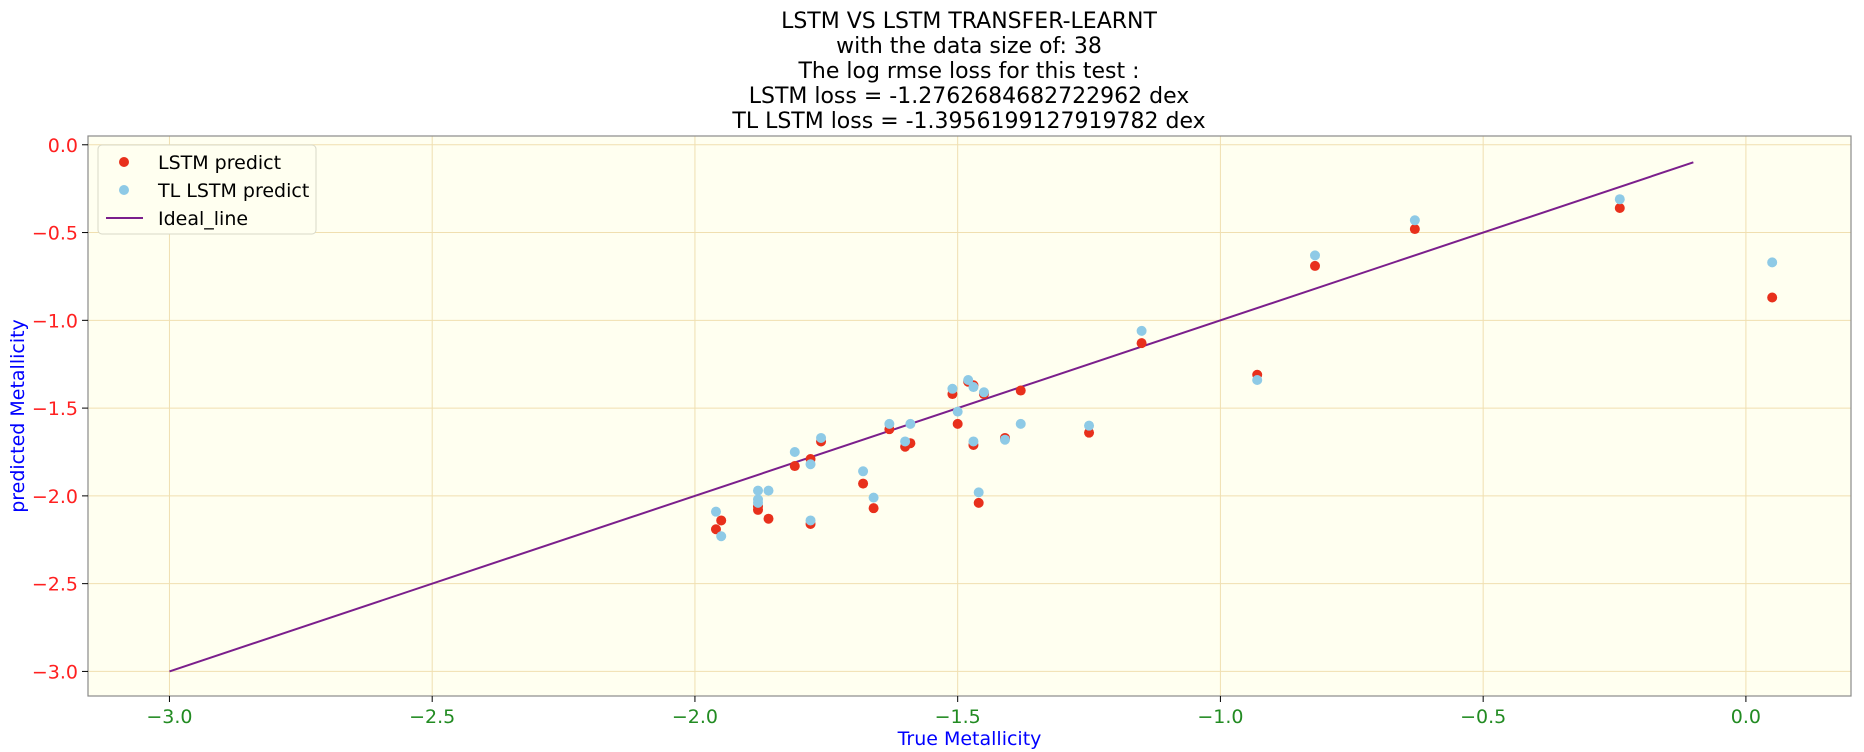  Describe the element at coordinates (969, 46) in the screenshot. I see `title-line-2: with the data size of: 38` at that location.